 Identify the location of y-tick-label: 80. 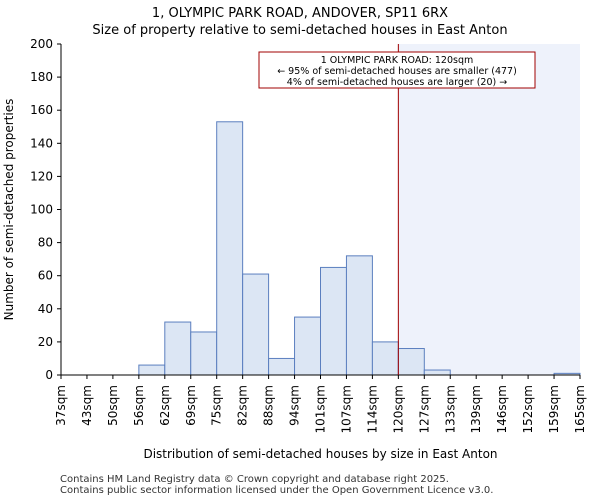
(45, 243).